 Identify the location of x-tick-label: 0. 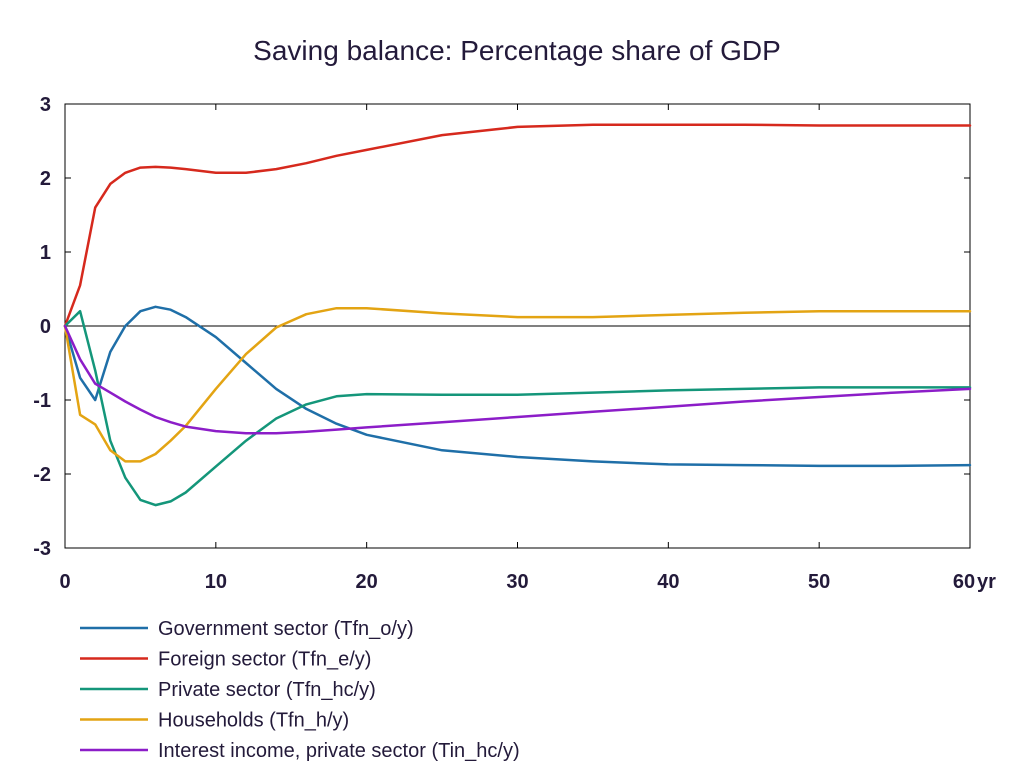
(64, 582).